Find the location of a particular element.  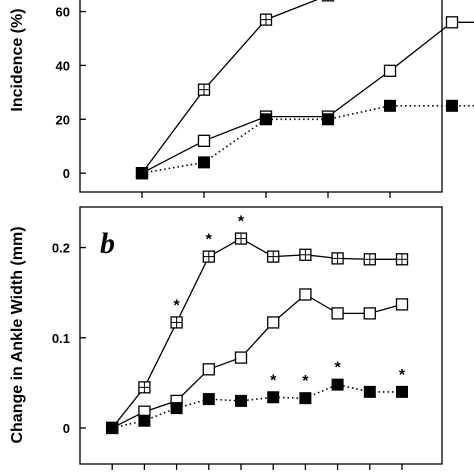

y-axis-title: Change in Ankle Width (mm) is located at coordinates (17, 334).